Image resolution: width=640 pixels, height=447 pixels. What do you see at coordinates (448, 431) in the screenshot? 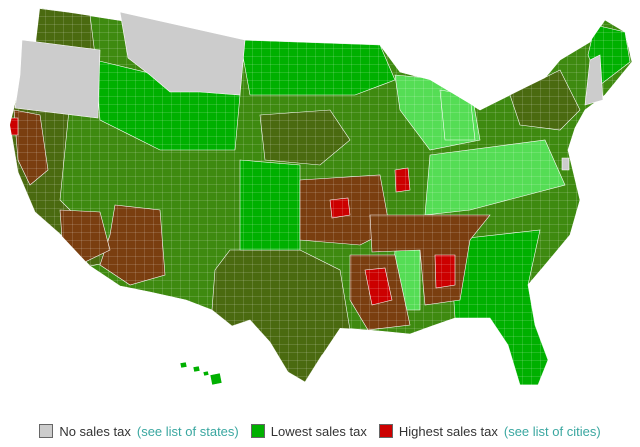
I see `highest-label: Highest sales tax` at bounding box center [448, 431].